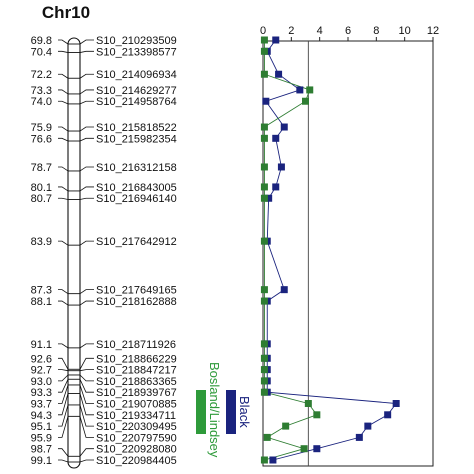 This screenshot has width=474, height=474. I want to click on marker-name-label: S10_218939767, so click(136, 393).